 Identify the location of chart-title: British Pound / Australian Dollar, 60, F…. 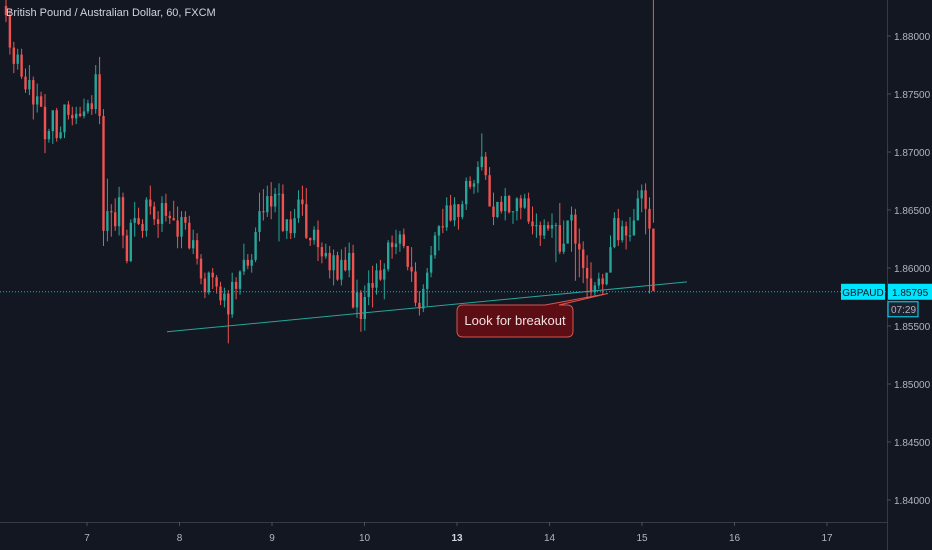
(111, 13).